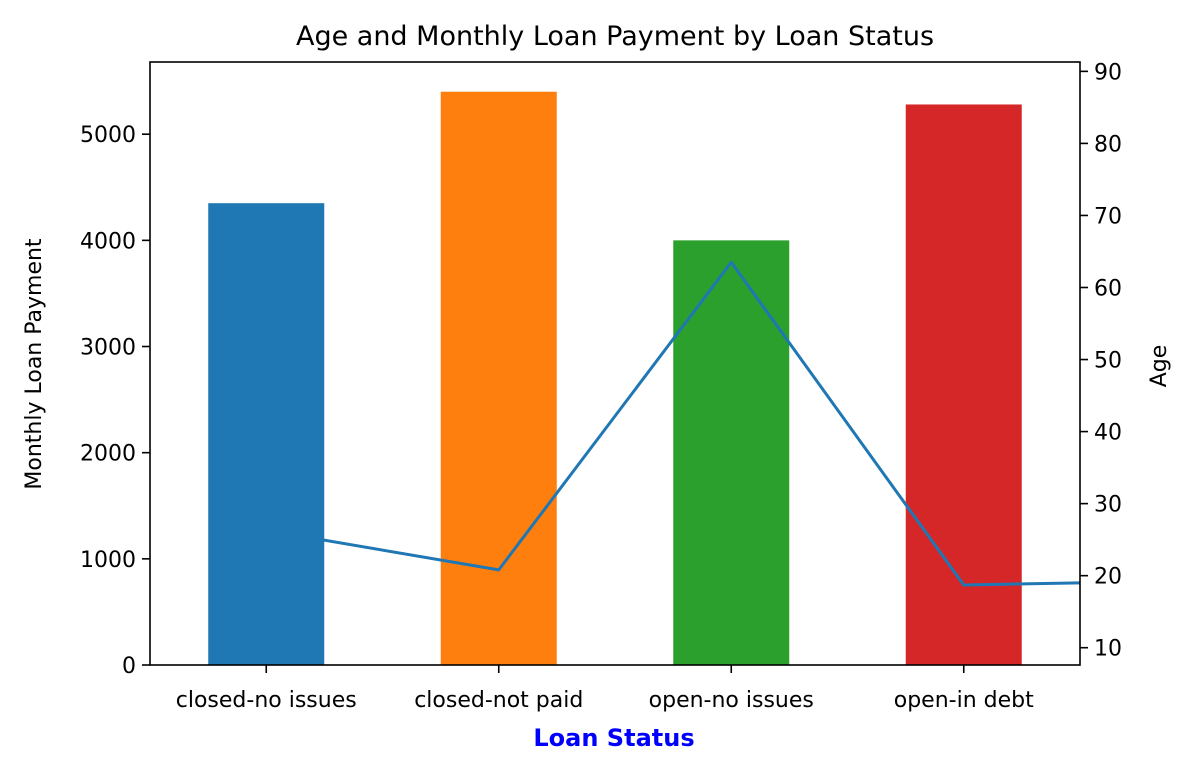  What do you see at coordinates (1108, 72) in the screenshot?
I see `y-right-tick-label-8: 90` at bounding box center [1108, 72].